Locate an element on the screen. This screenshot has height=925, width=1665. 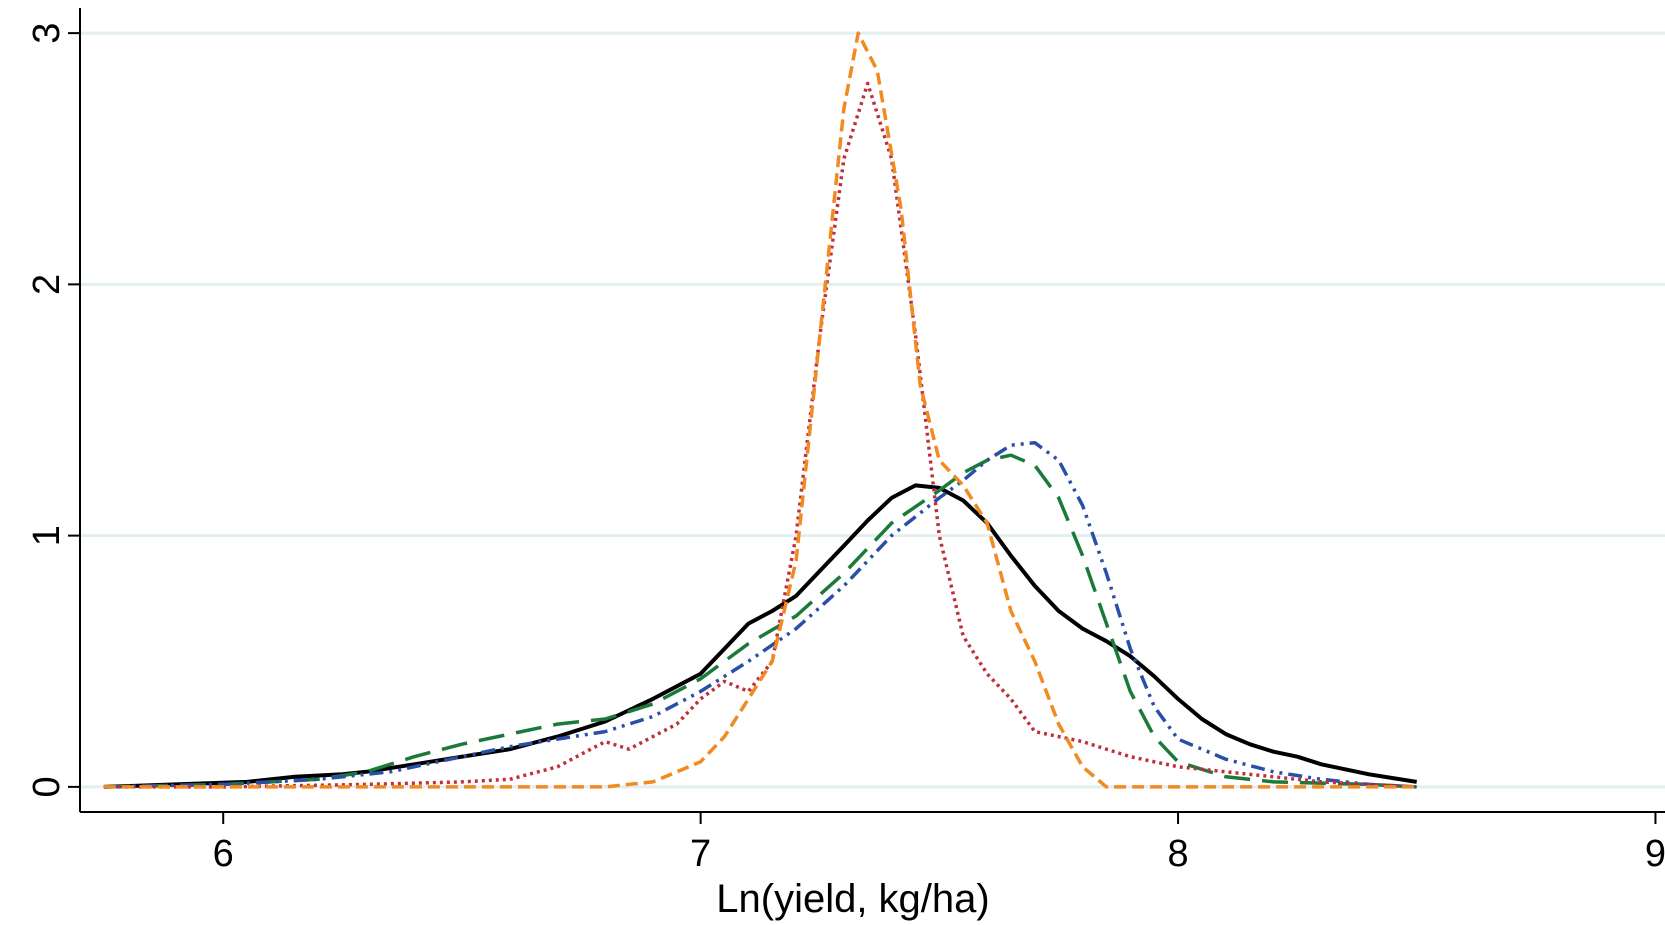
y-tick-label: 3 is located at coordinates (47, 33).